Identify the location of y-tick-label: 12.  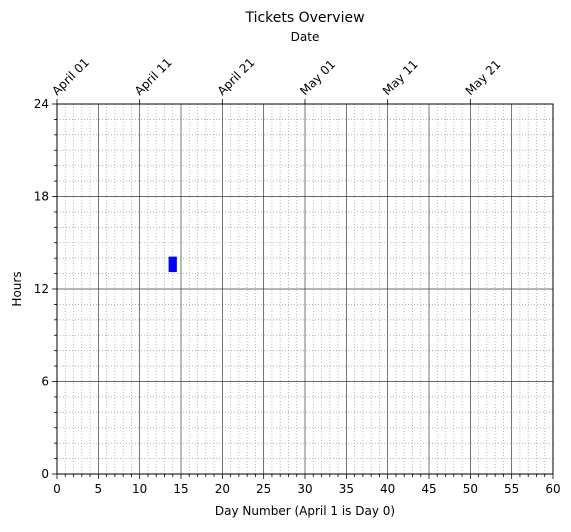
(41, 289).